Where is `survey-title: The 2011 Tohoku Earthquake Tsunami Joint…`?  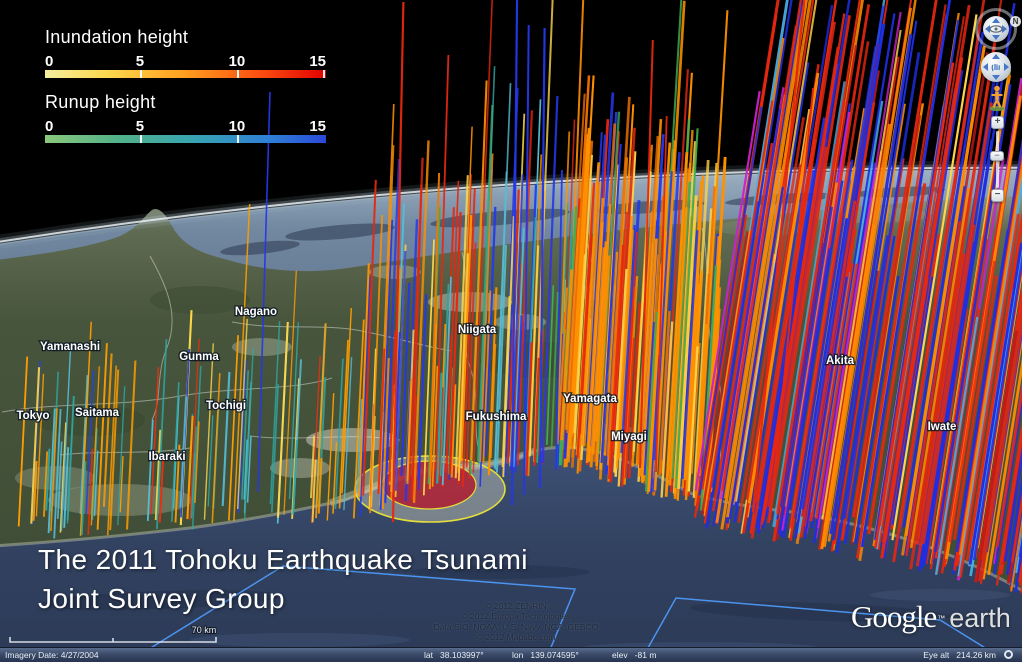
survey-title: The 2011 Tohoku Earthquake Tsunami Joint… is located at coordinates (283, 579).